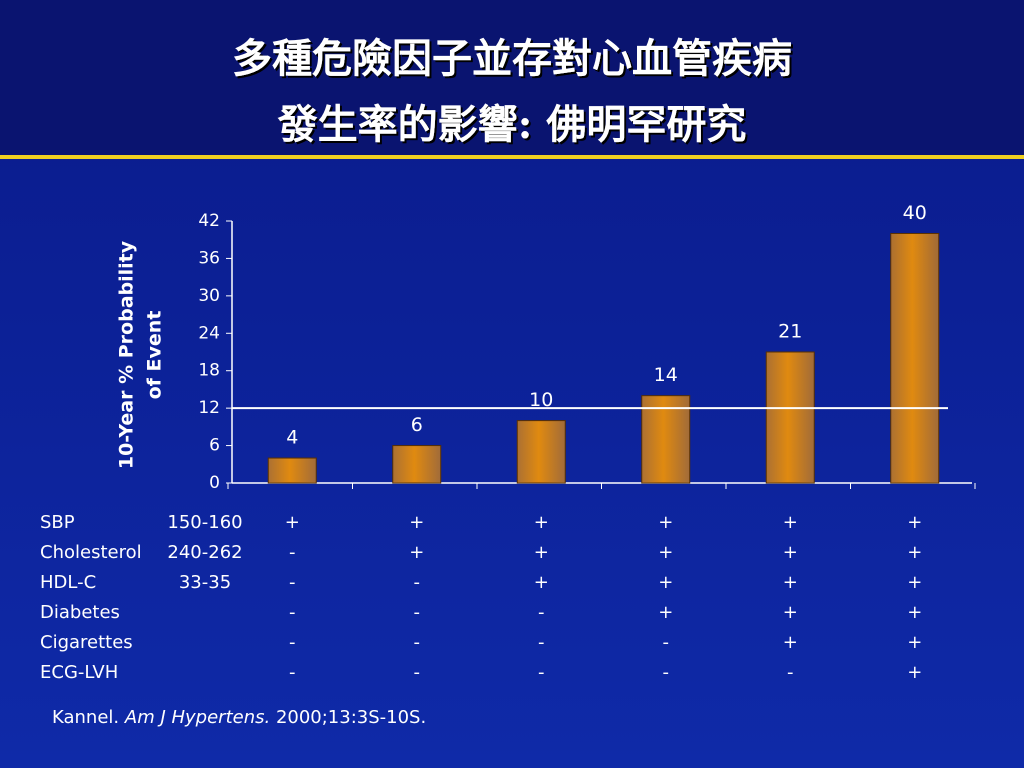 This screenshot has width=1024, height=768. I want to click on row-range: 240-262, so click(204, 552).